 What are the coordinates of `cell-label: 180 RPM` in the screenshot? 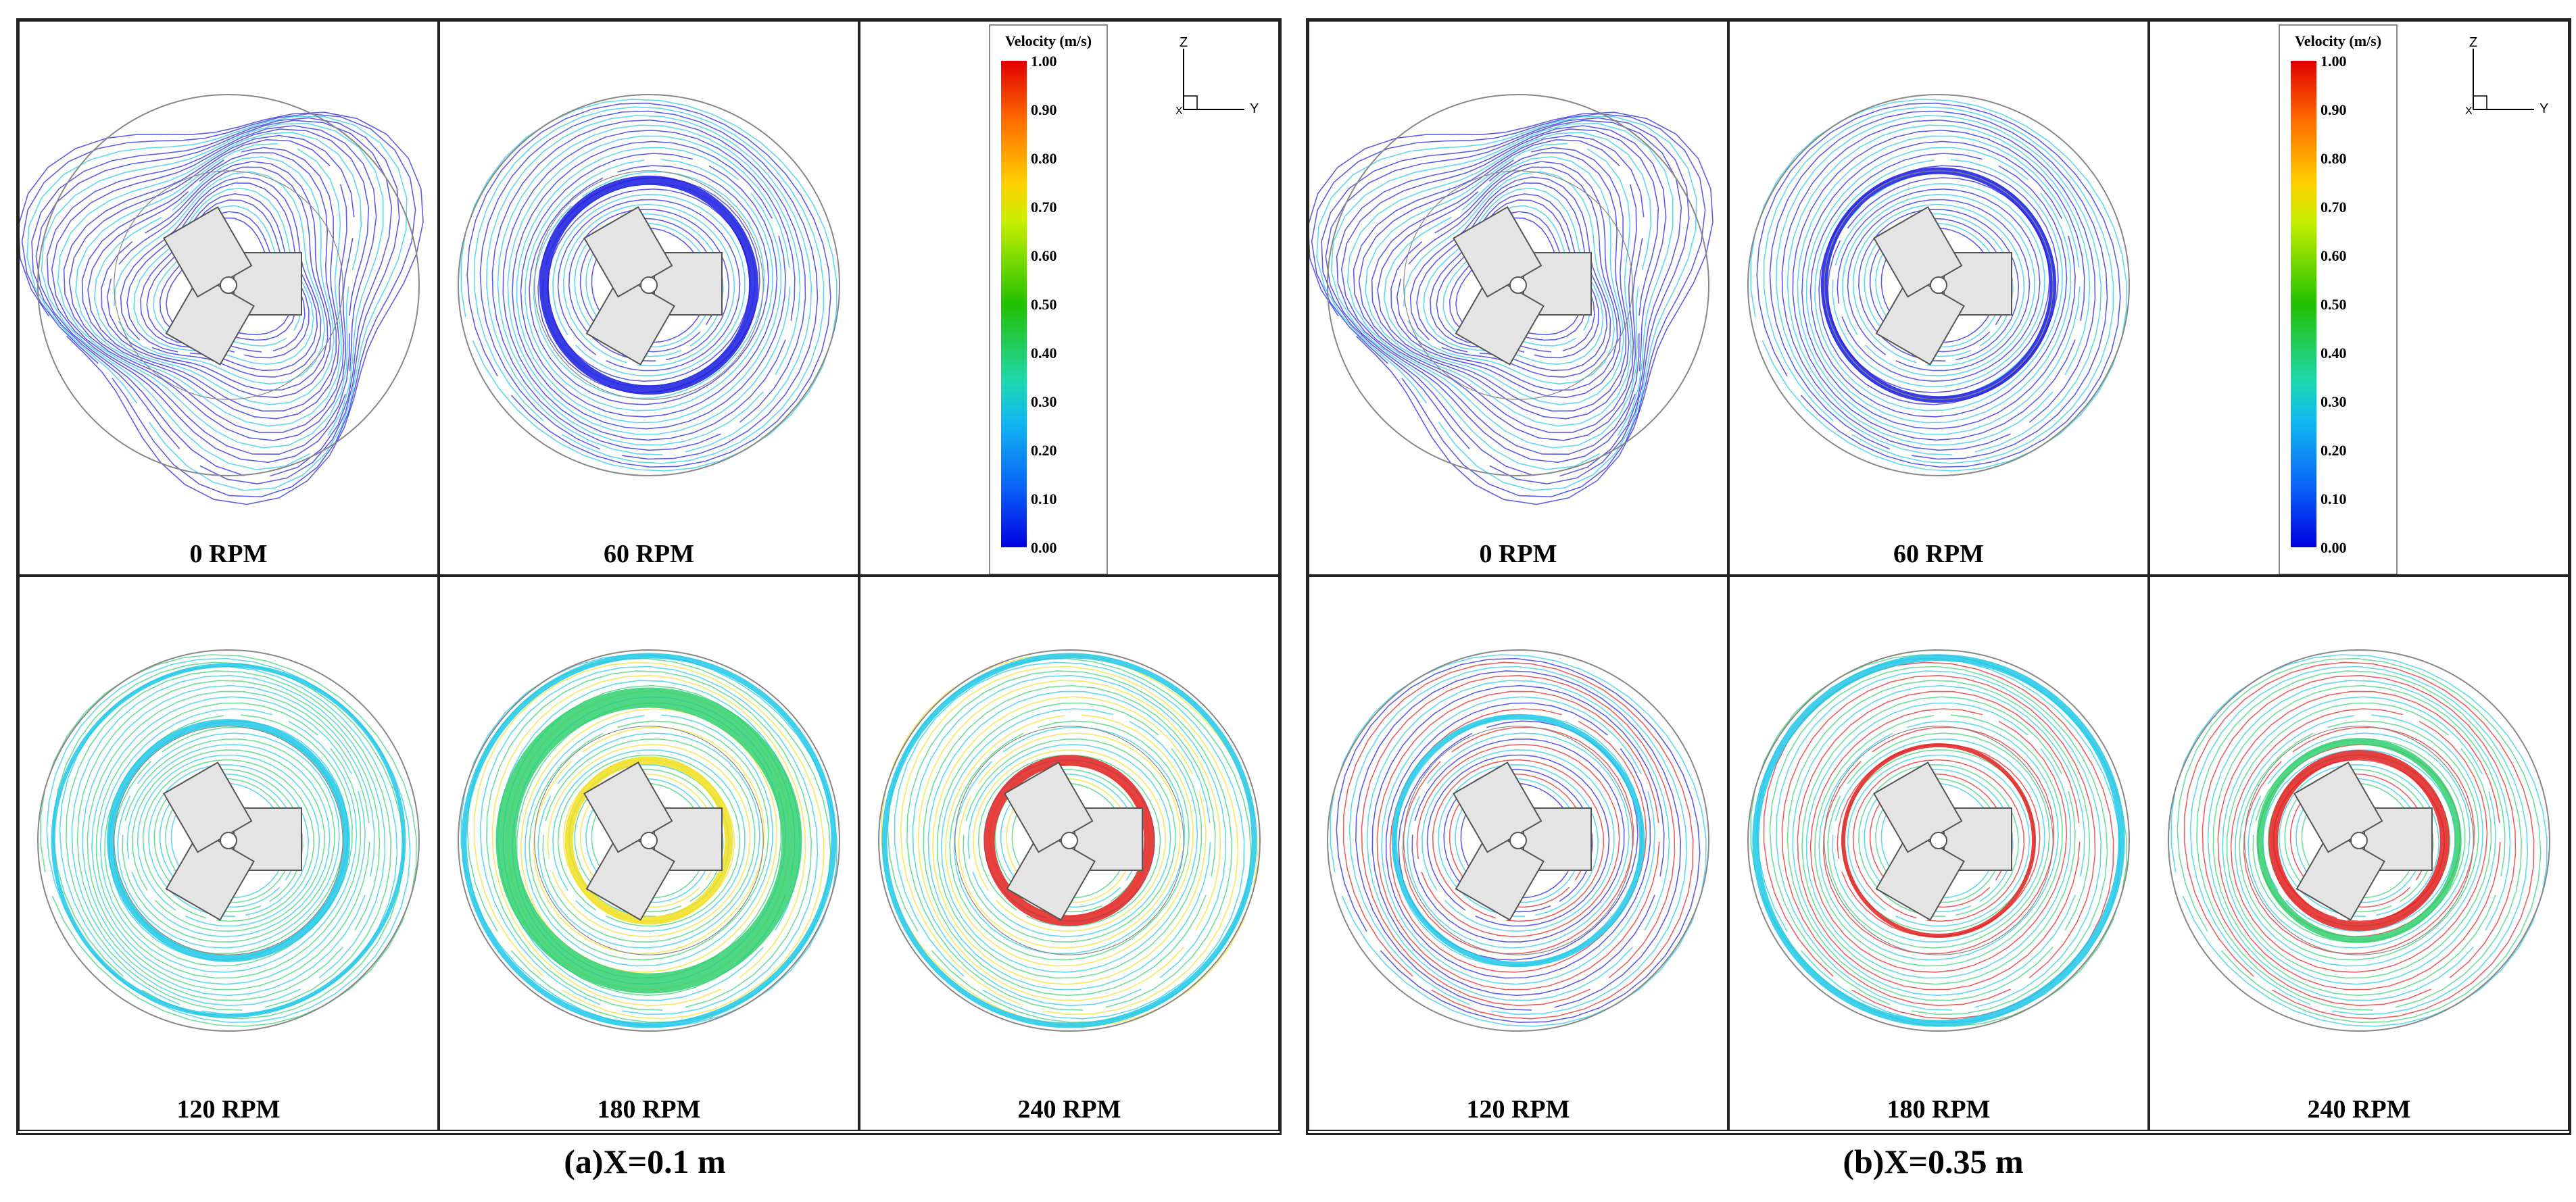 It's located at (649, 1109).